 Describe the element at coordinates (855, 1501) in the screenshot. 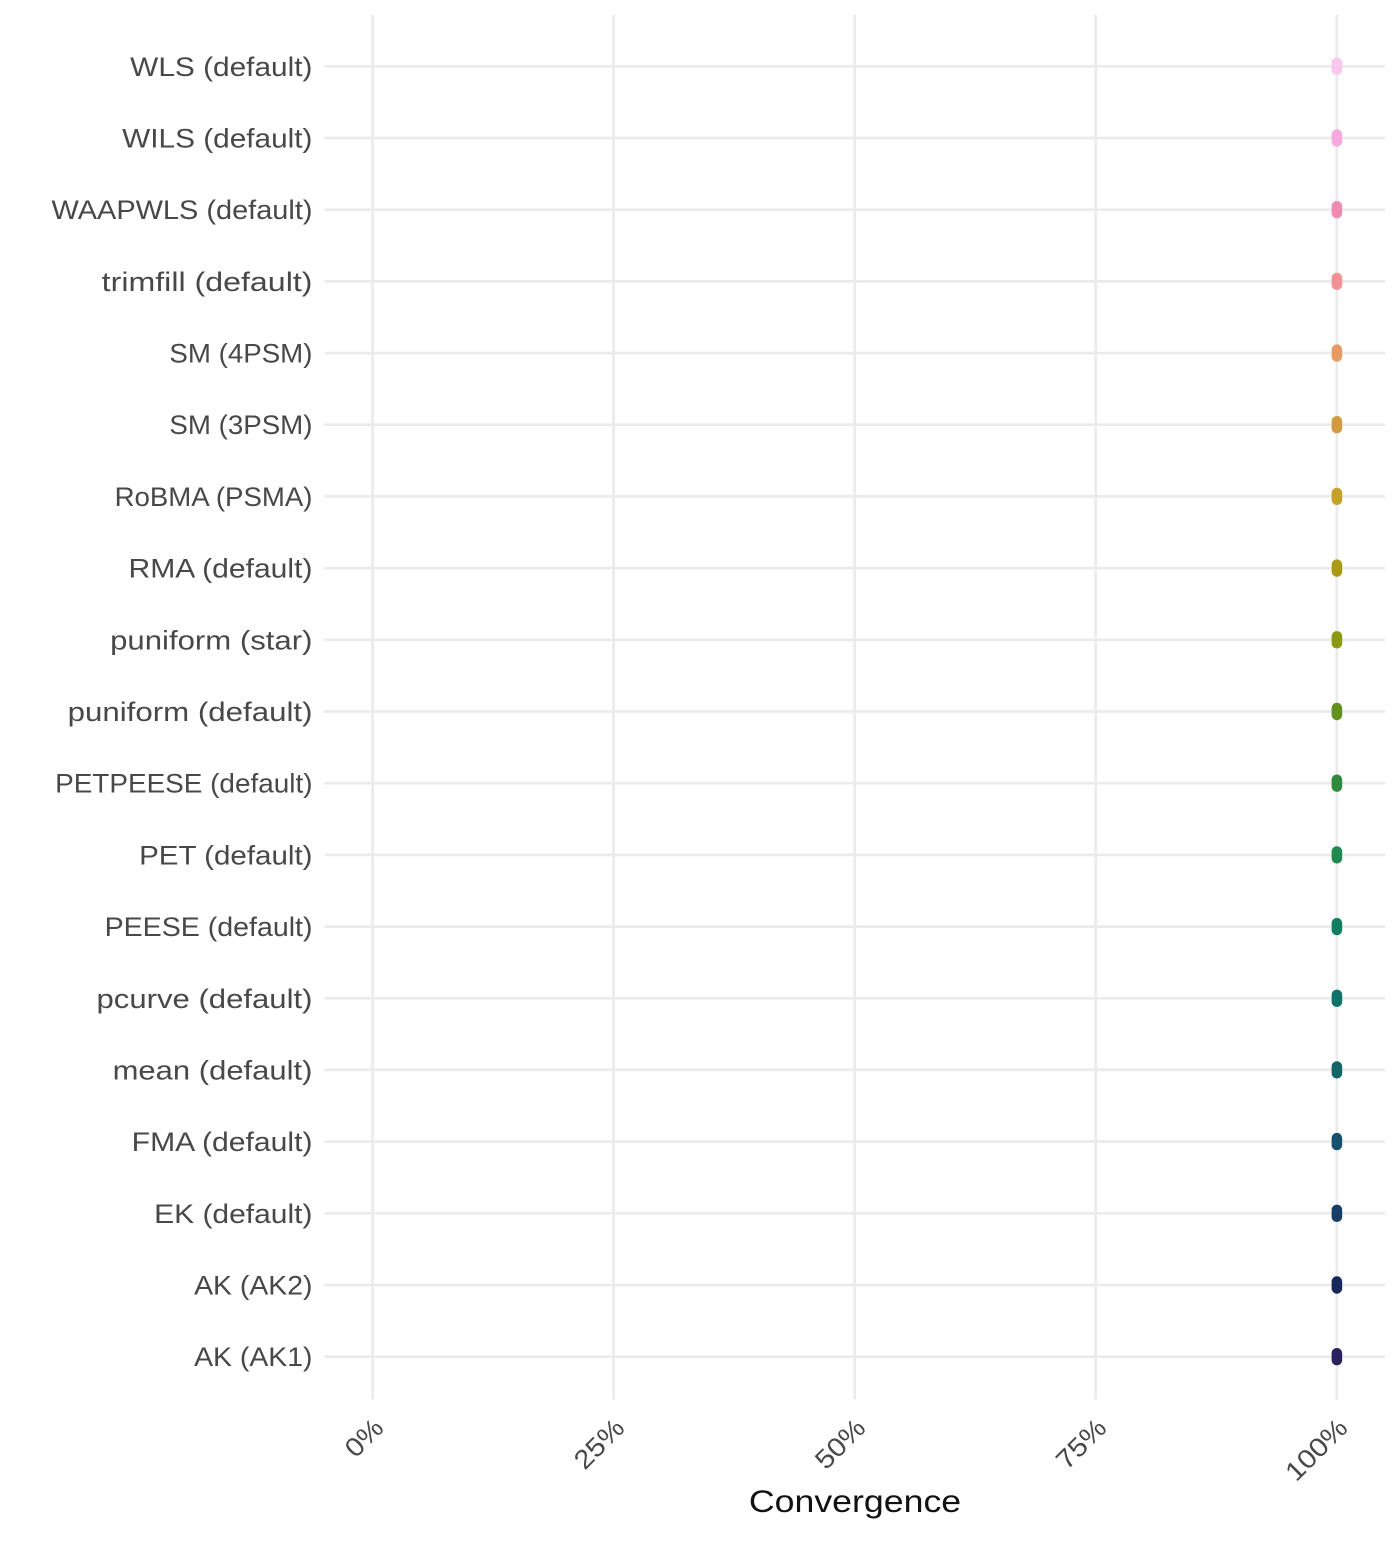

I see `svg-text: Convergence` at that location.